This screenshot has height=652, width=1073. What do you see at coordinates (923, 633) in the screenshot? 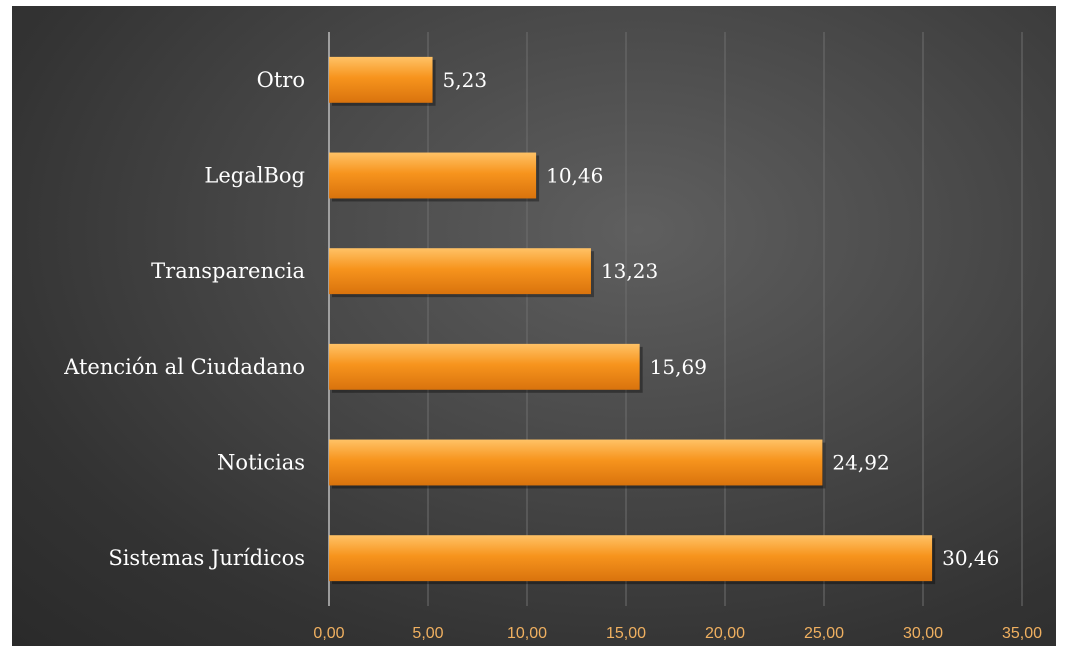
I see `x-tick-label: 30,00` at bounding box center [923, 633].